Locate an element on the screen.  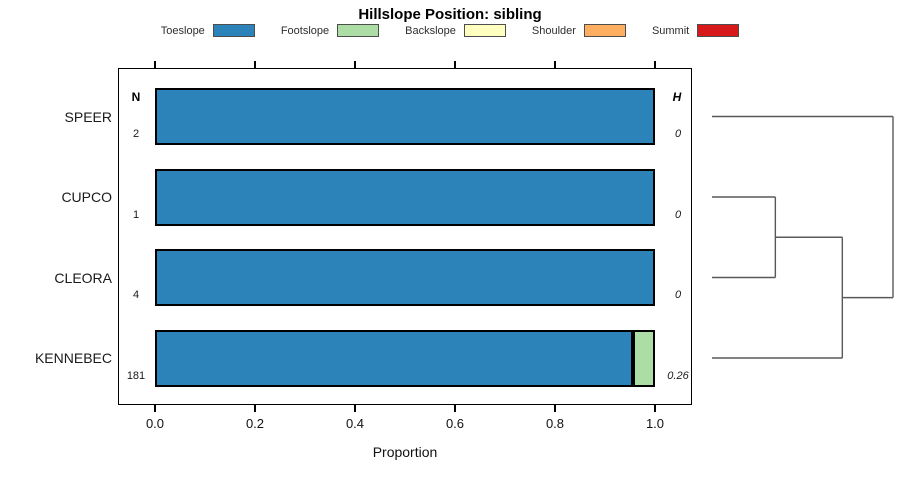
x-tick-label: 0.6 is located at coordinates (455, 423).